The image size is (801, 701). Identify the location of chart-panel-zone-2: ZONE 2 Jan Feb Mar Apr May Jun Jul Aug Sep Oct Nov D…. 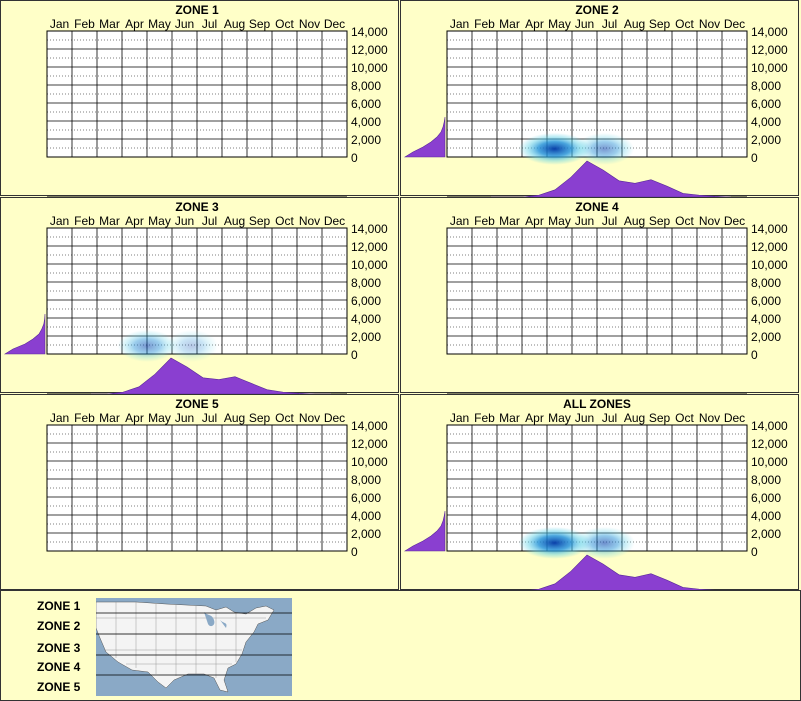
(599, 98).